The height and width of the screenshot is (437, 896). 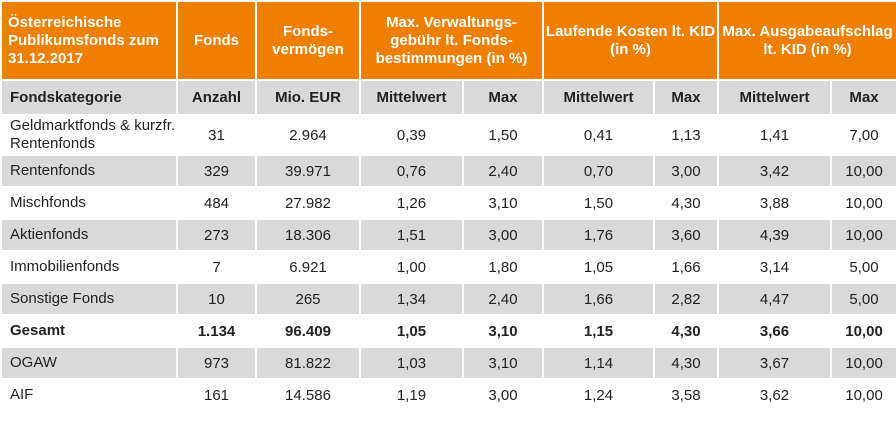 What do you see at coordinates (503, 267) in the screenshot?
I see `cell-vw-max: 1,80` at bounding box center [503, 267].